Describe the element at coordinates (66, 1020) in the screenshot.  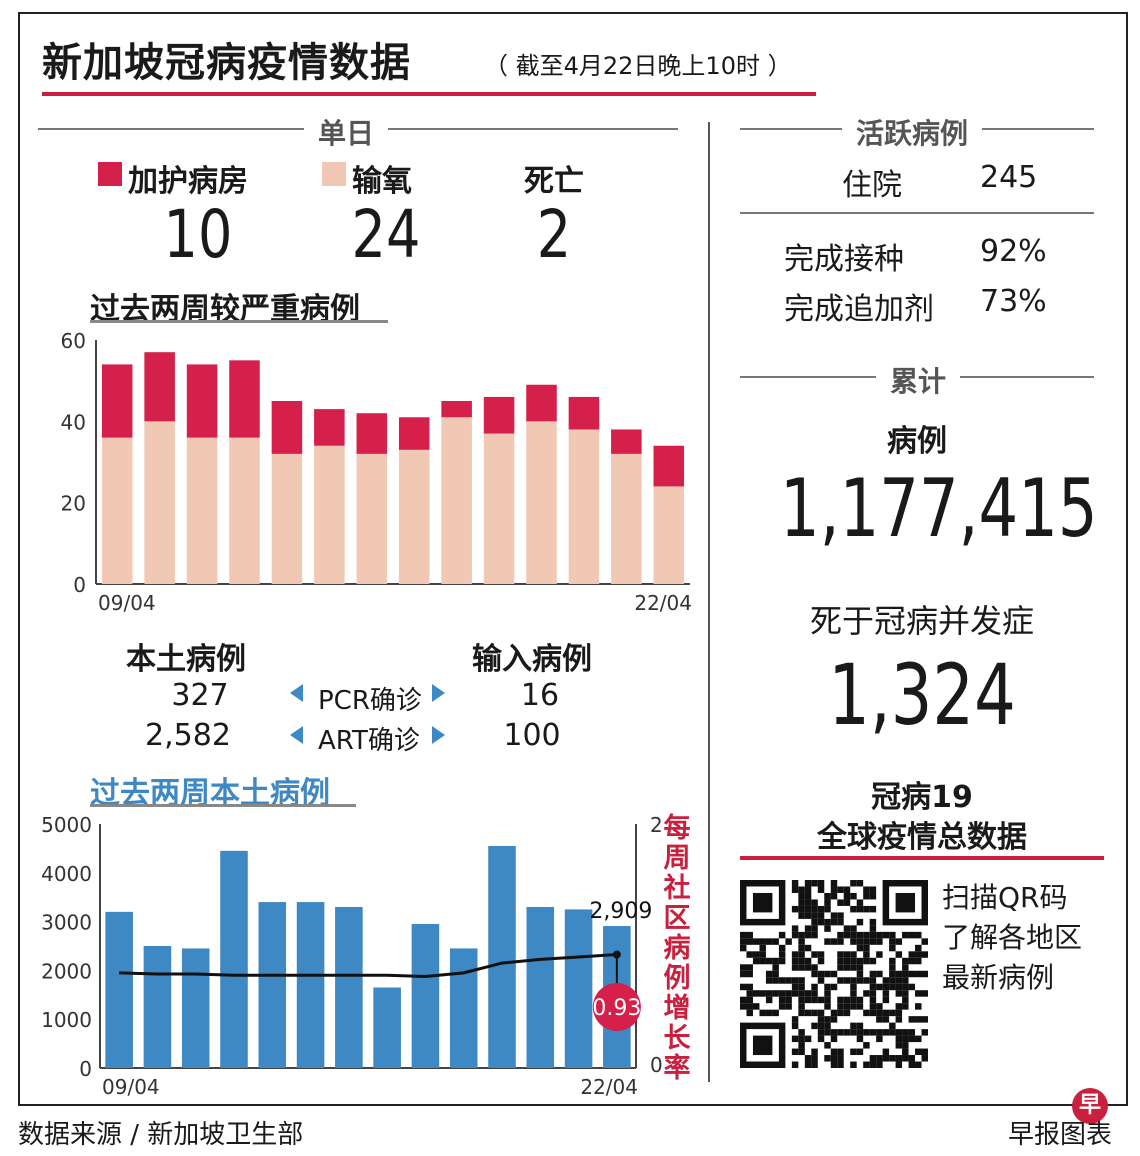
I see `y-tick-label: 1000` at that location.